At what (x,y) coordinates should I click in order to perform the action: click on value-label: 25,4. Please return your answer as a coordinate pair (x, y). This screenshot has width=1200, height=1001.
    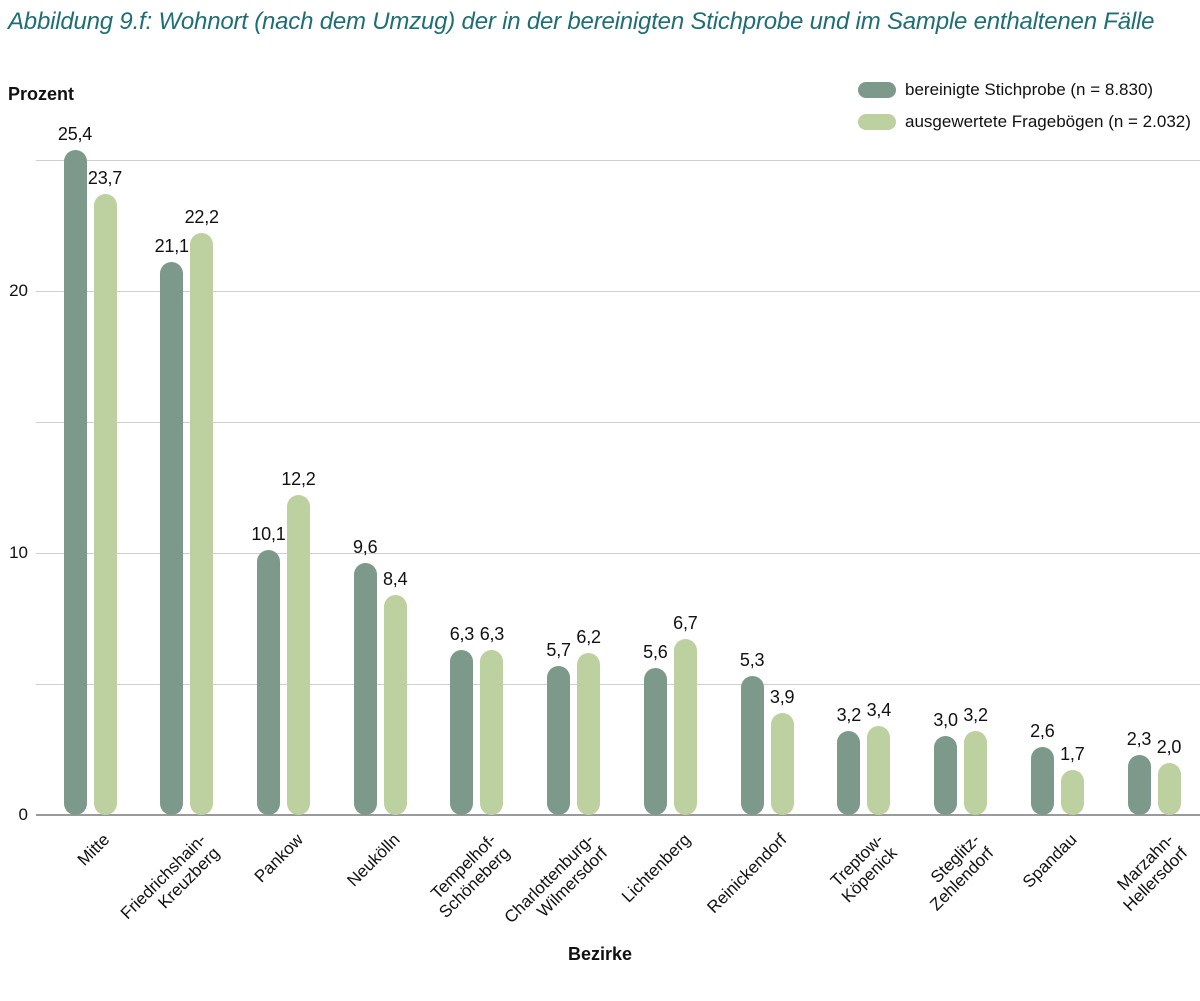
    Looking at the image, I should click on (75, 133).